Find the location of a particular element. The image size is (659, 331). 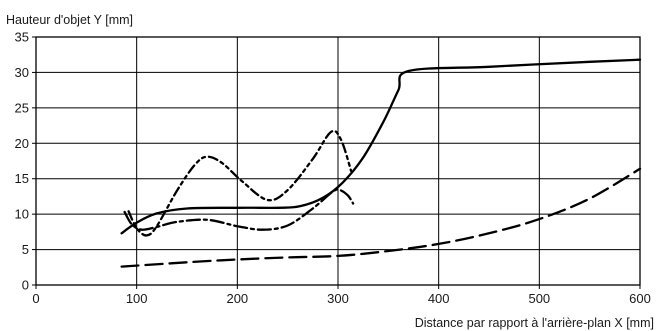

y-tick-label-0: 0 is located at coordinates (25, 285).